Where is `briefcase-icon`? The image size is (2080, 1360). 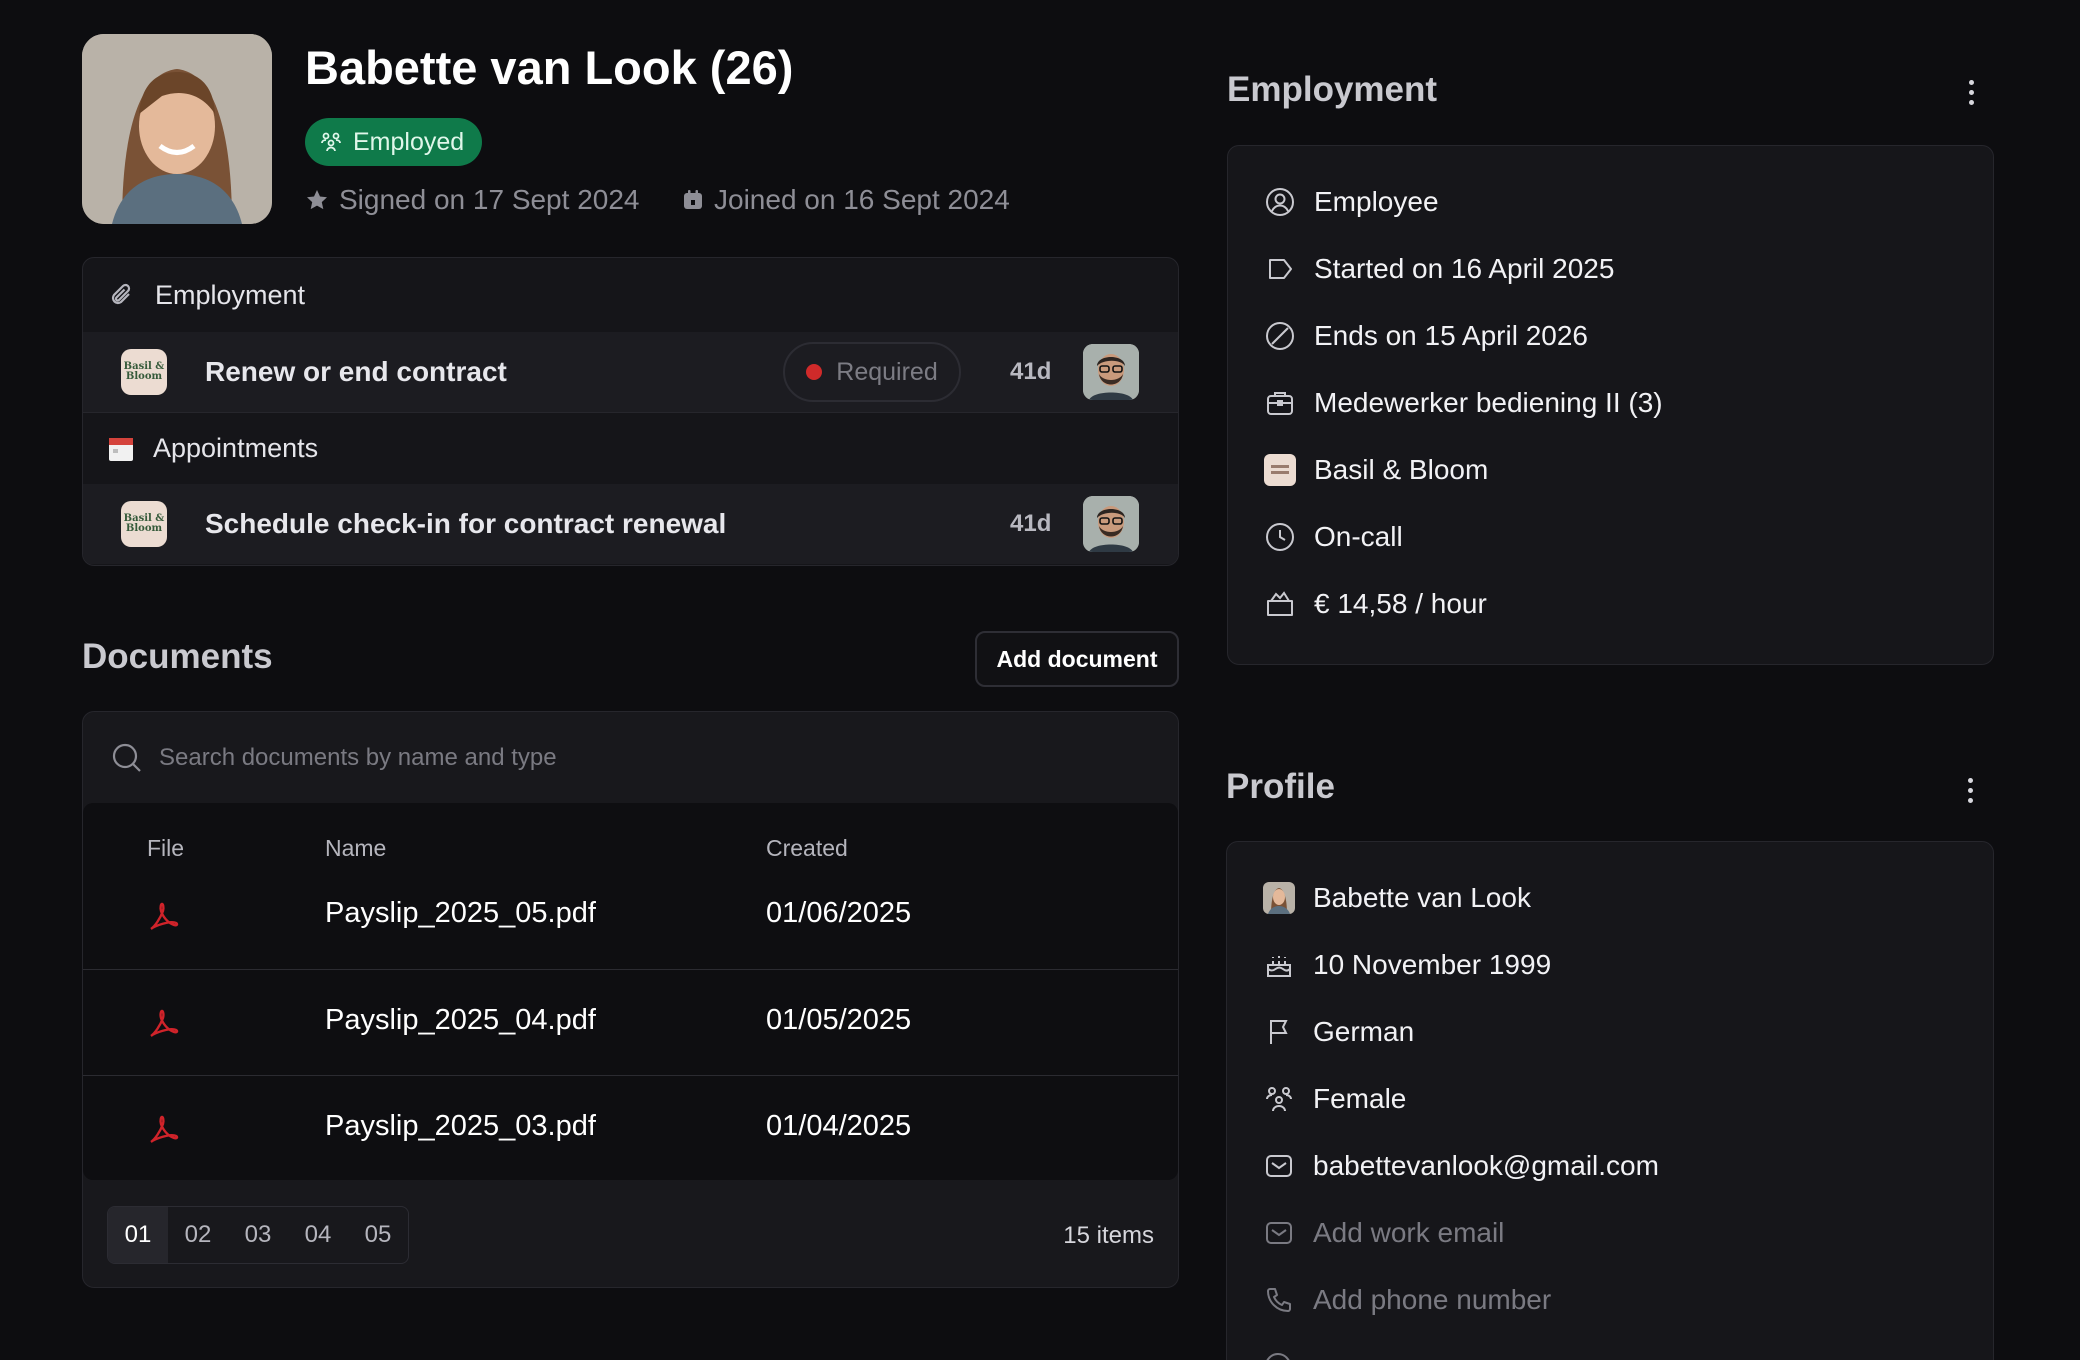
briefcase-icon is located at coordinates (1280, 403).